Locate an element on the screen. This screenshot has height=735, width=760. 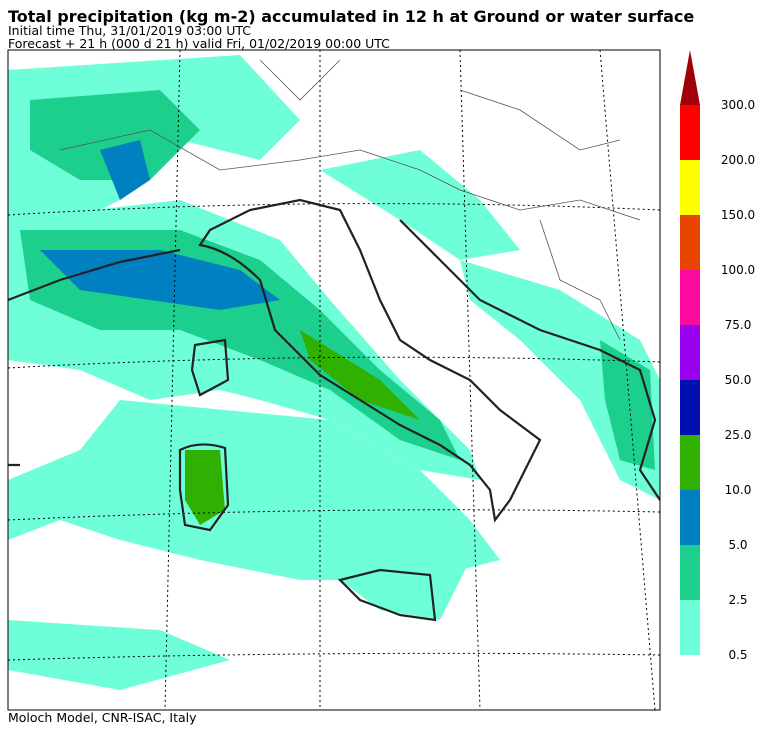
initial-time: Initial time Thu, 31/01/2019 03:00 UTC is located at coordinates (129, 30).